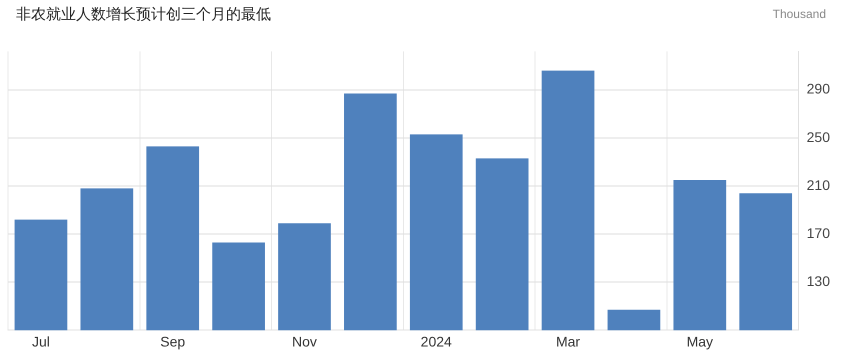 Image resolution: width=846 pixels, height=357 pixels. What do you see at coordinates (700, 341) in the screenshot?
I see `x-tick-label: May` at bounding box center [700, 341].